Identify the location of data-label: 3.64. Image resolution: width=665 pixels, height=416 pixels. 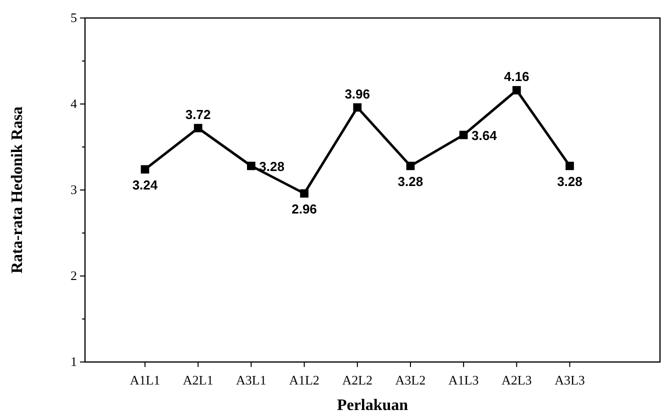
(485, 135).